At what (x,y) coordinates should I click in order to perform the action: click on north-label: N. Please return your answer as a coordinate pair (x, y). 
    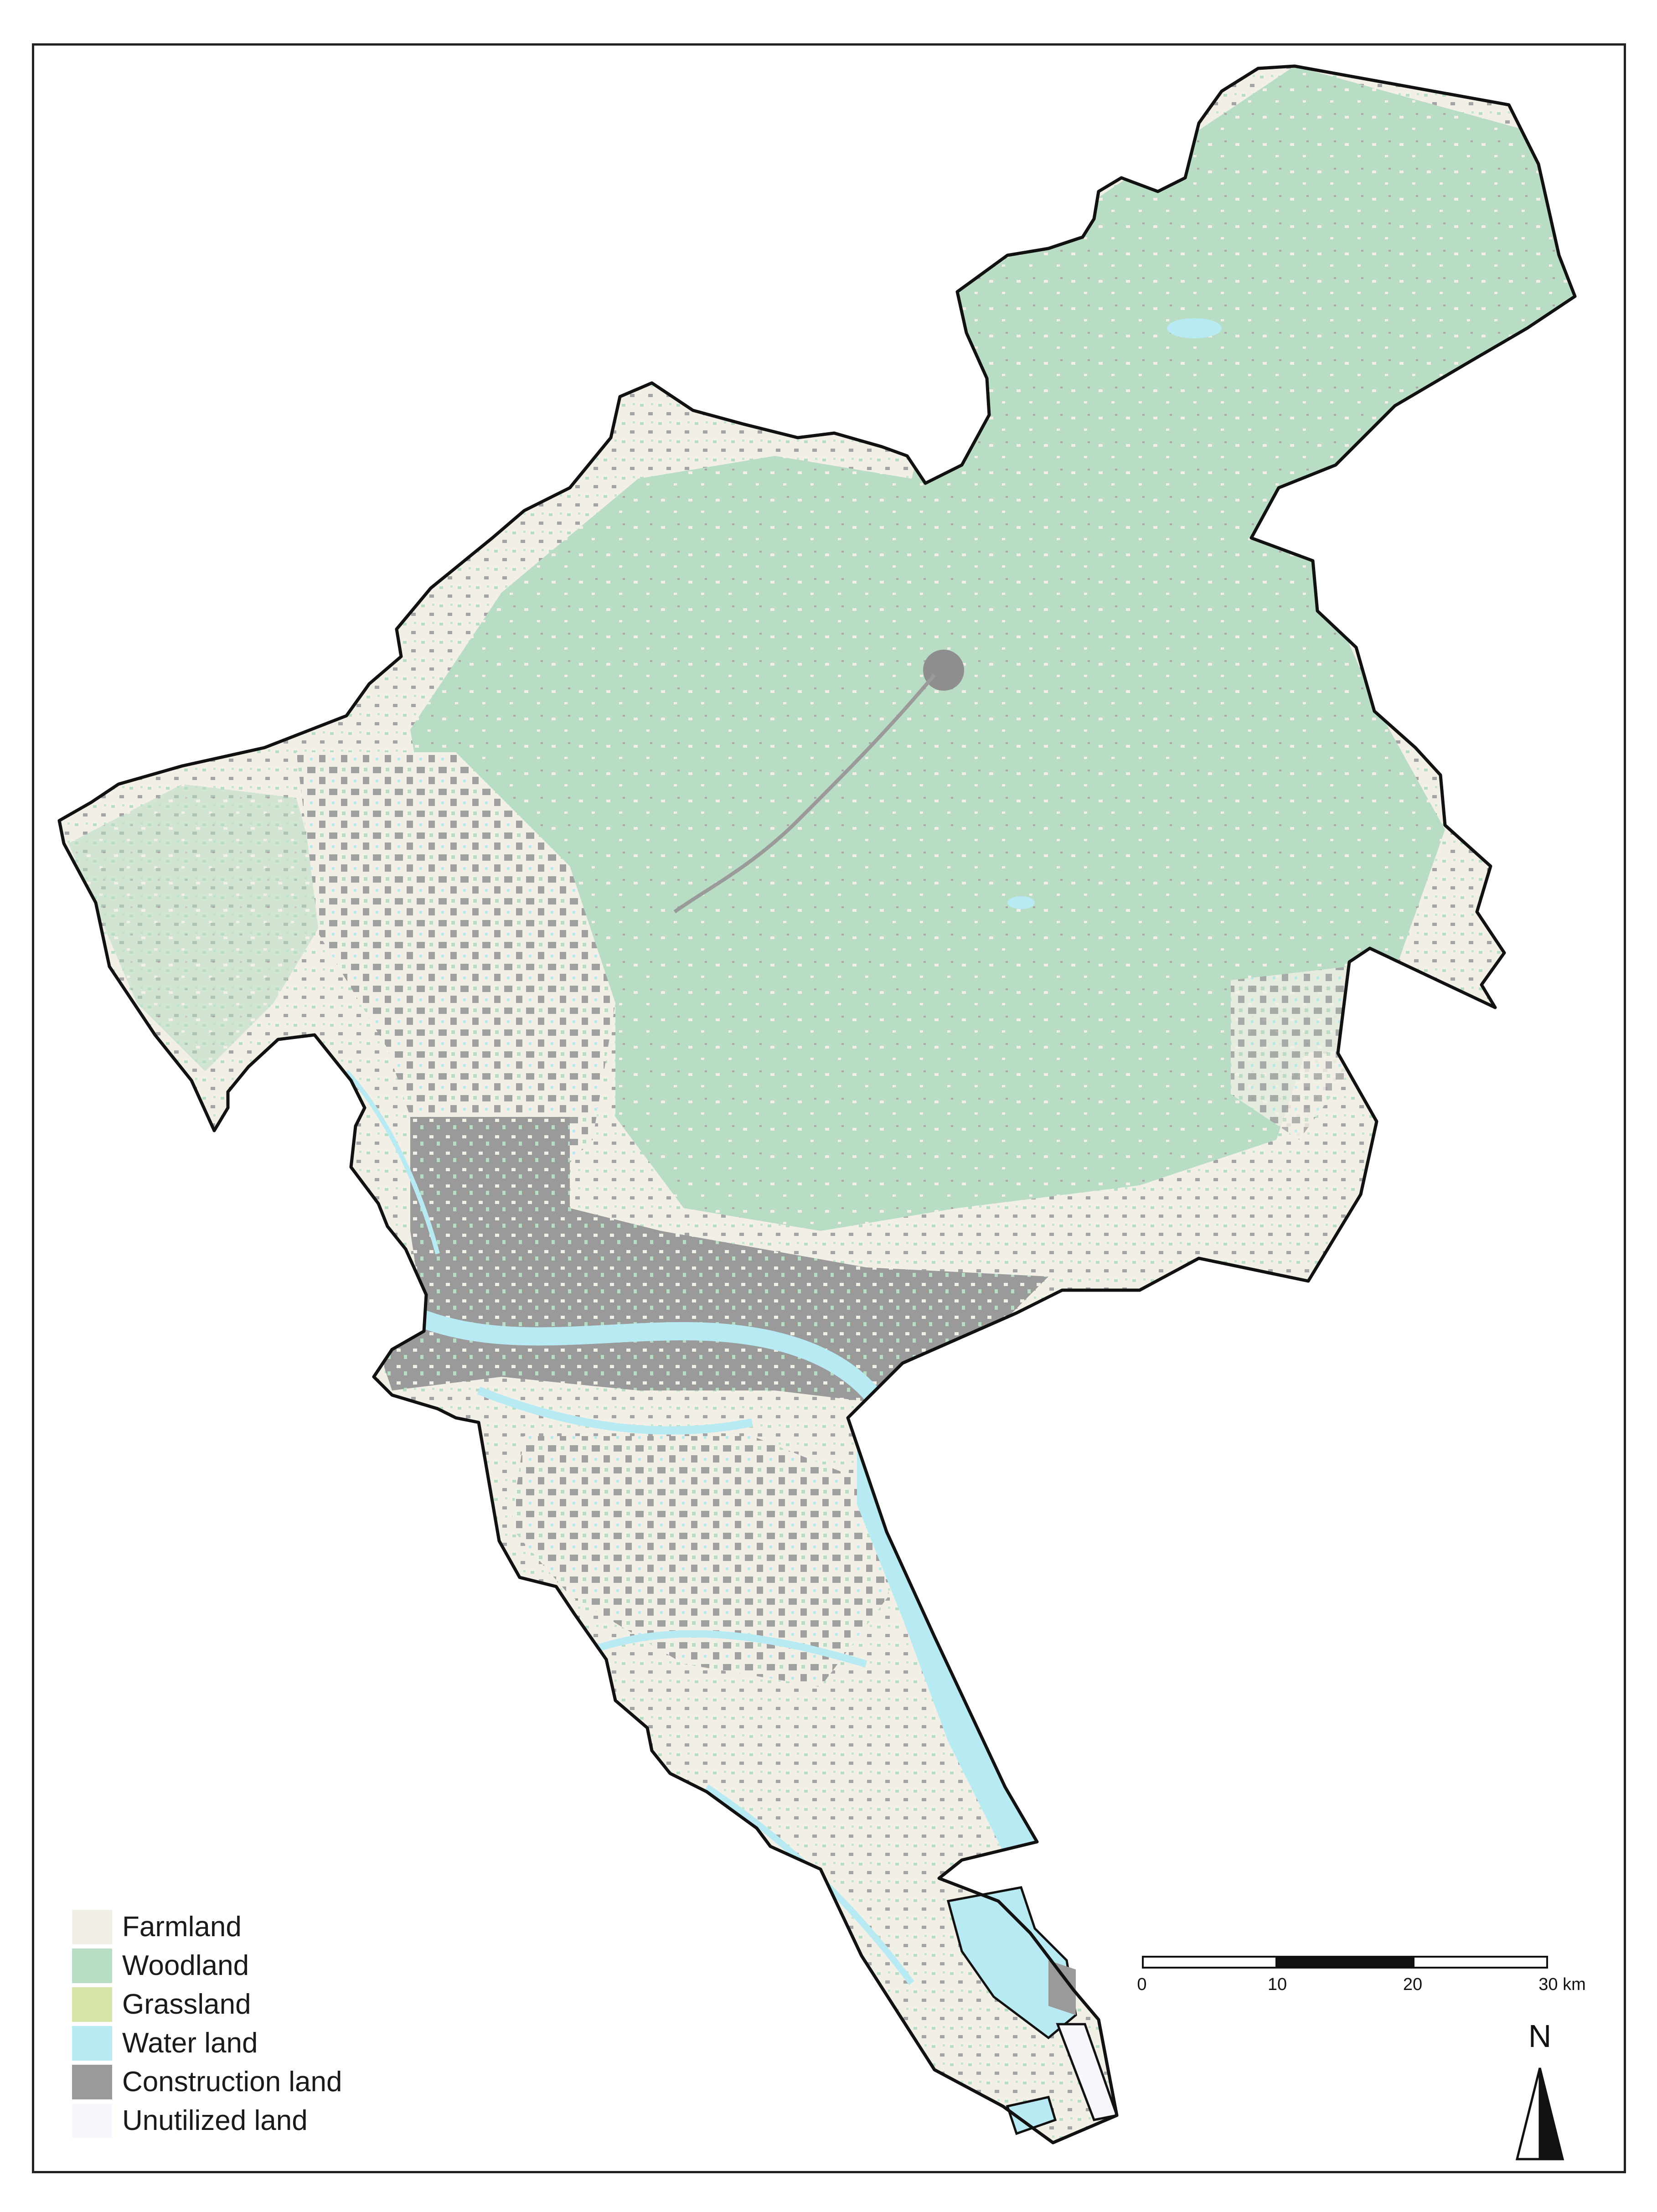
    Looking at the image, I should click on (1540, 2036).